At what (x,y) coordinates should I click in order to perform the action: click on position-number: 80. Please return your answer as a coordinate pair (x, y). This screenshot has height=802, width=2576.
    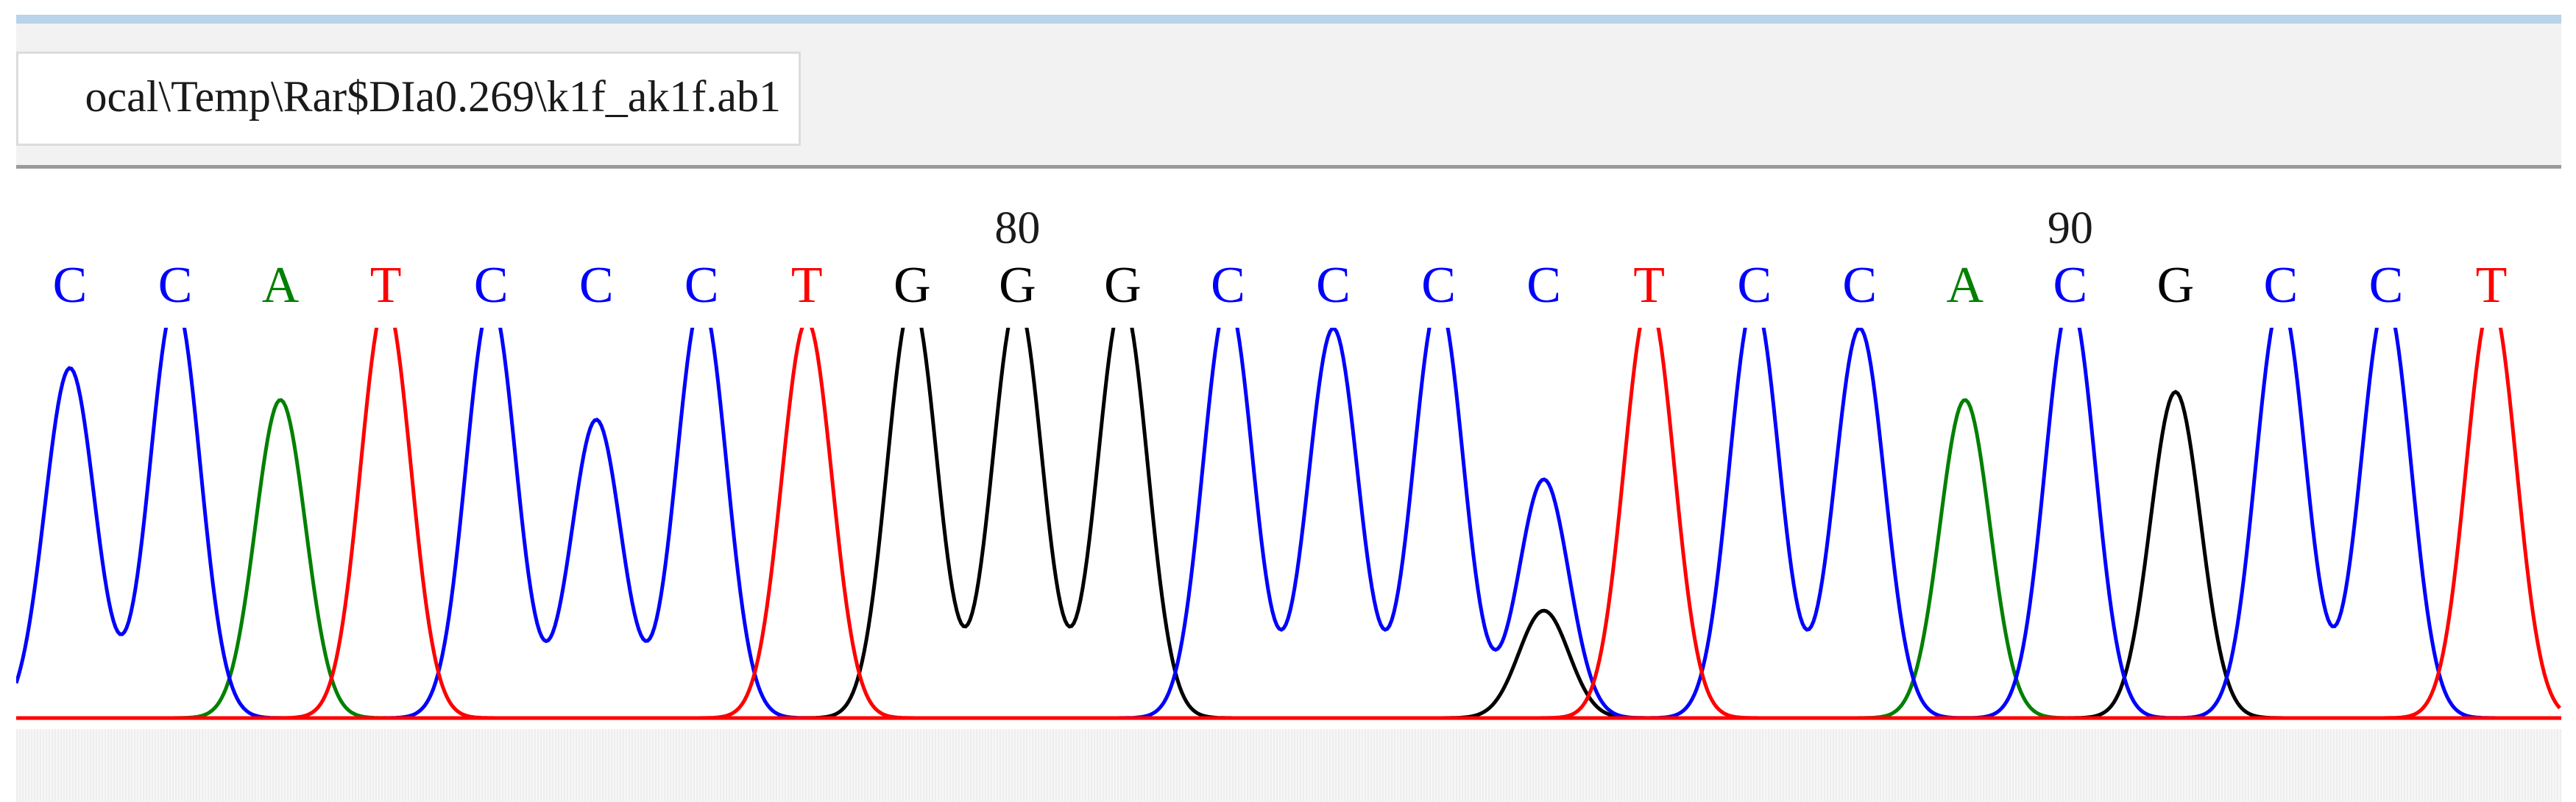
    Looking at the image, I should click on (1017, 228).